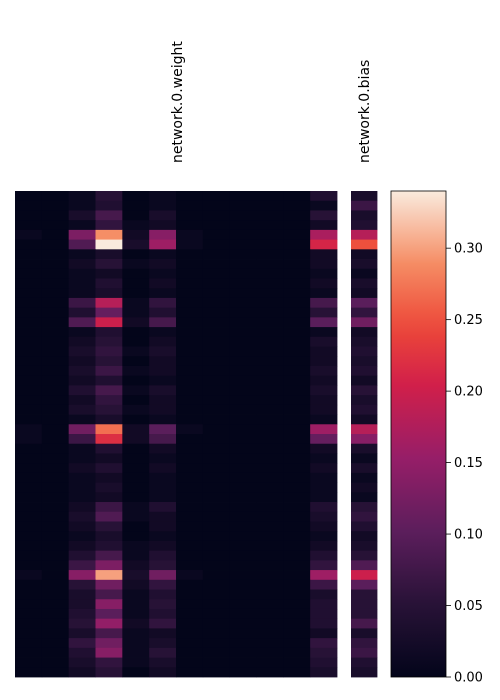 The width and height of the screenshot is (500, 700). I want to click on colorbar-tick-label: 0.00, so click(468, 678).